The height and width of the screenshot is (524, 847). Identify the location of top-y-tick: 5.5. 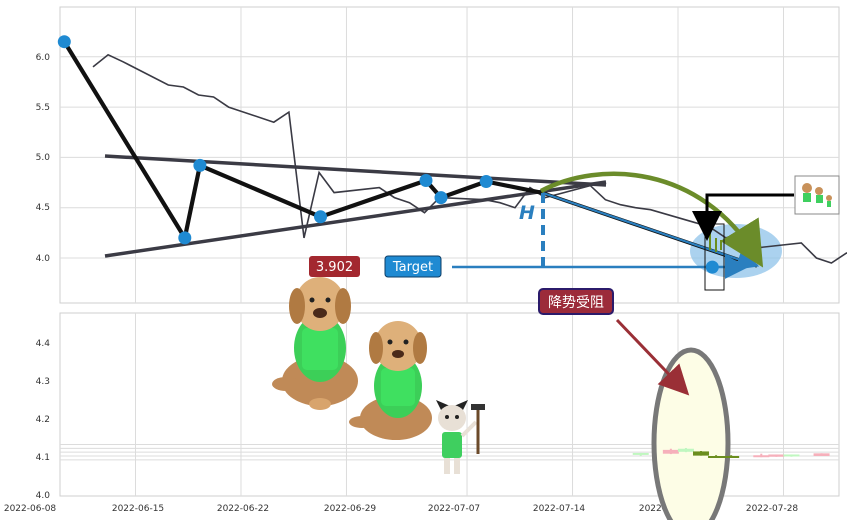
(43, 108).